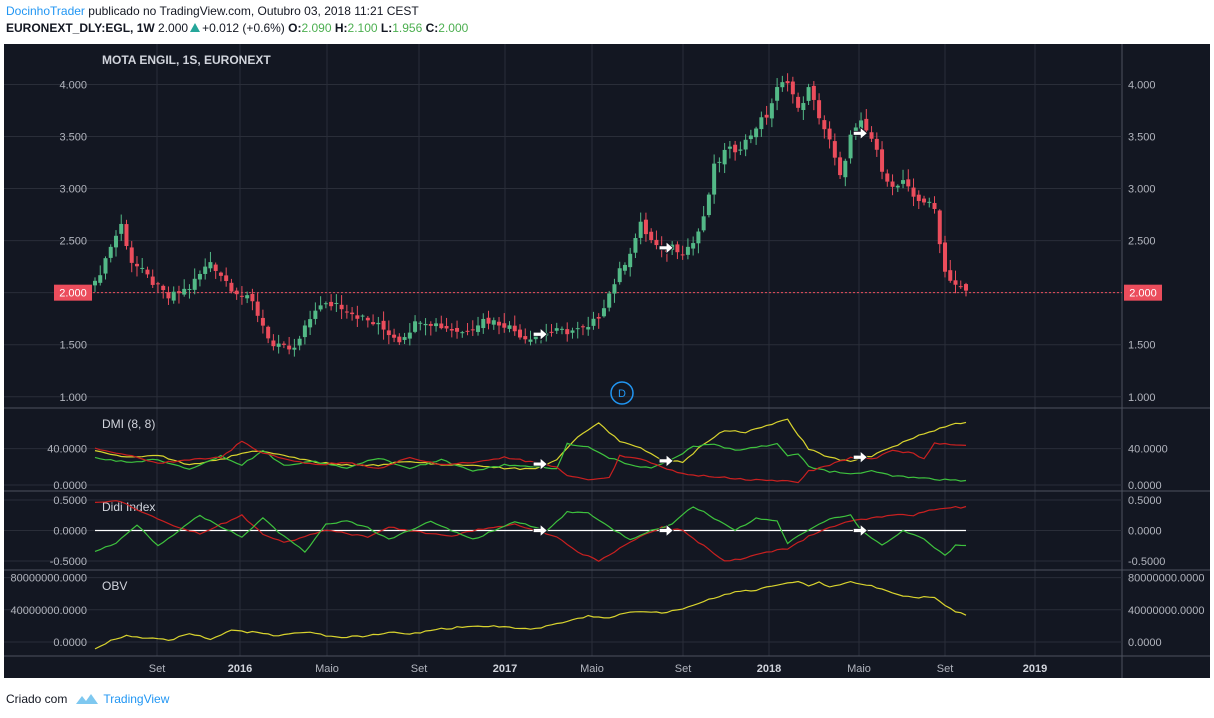  Describe the element at coordinates (157, 669) in the screenshot. I see `x-tick-label: Set` at that location.